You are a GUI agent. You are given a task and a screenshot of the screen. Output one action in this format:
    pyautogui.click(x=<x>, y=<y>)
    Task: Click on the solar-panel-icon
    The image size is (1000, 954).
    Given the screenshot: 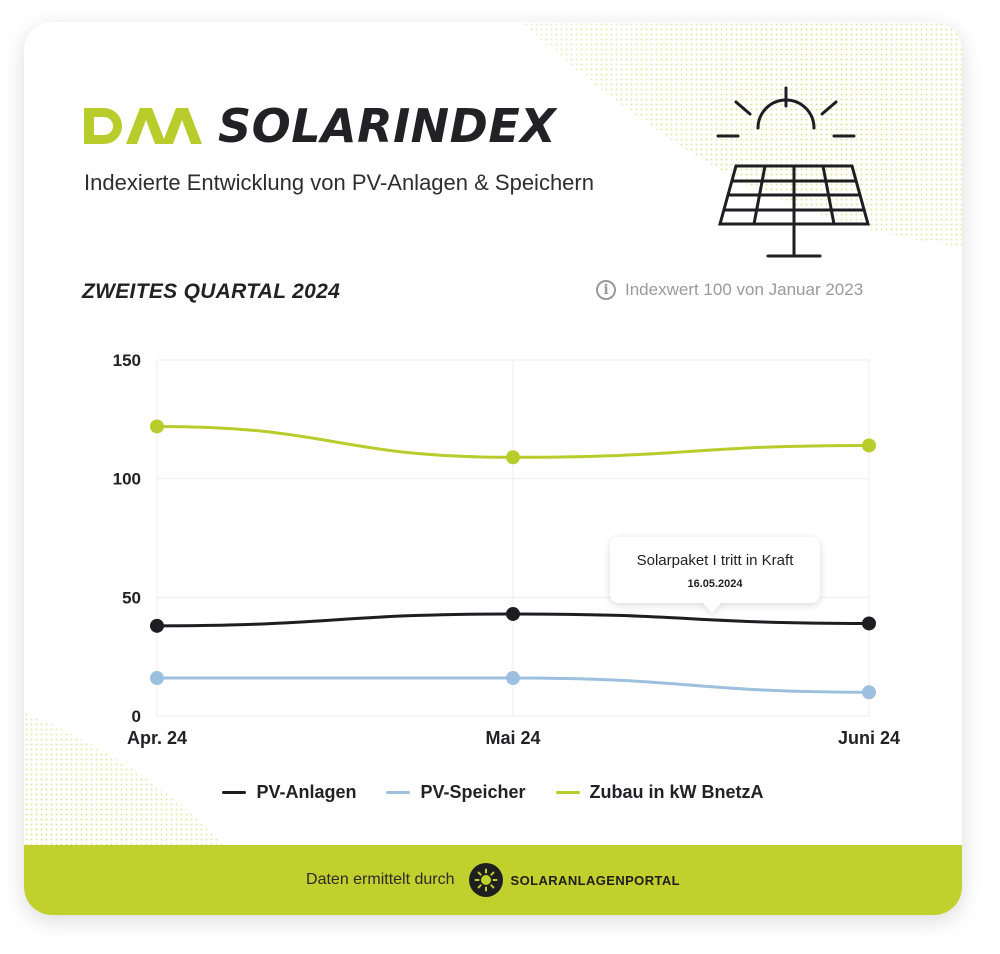 What is the action you would take?
    pyautogui.click(x=793, y=172)
    